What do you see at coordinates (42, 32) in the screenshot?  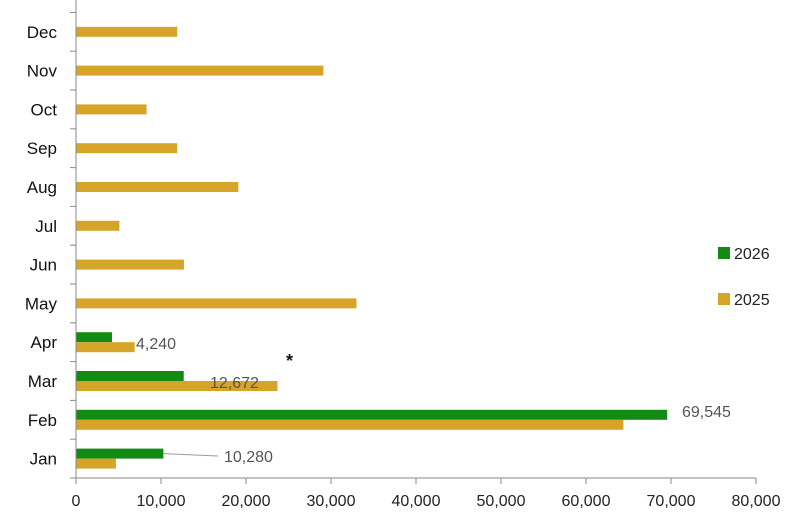 I see `category-label-dec: Dec` at bounding box center [42, 32].